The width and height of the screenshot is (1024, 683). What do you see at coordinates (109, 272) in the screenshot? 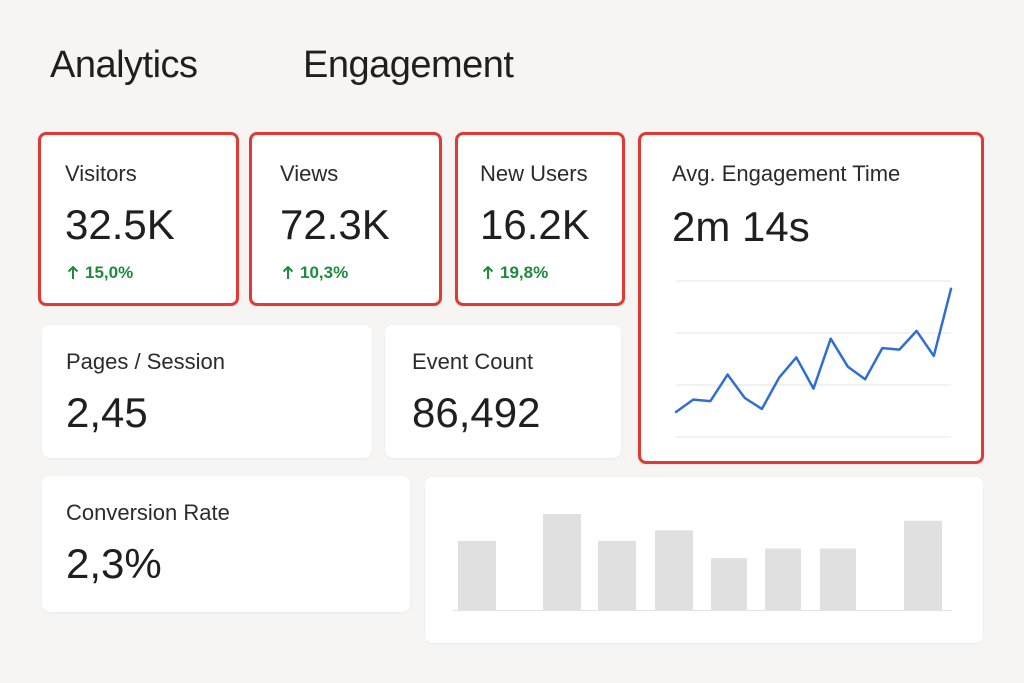
I see `visitors-delta-text: 15,0%` at bounding box center [109, 272].